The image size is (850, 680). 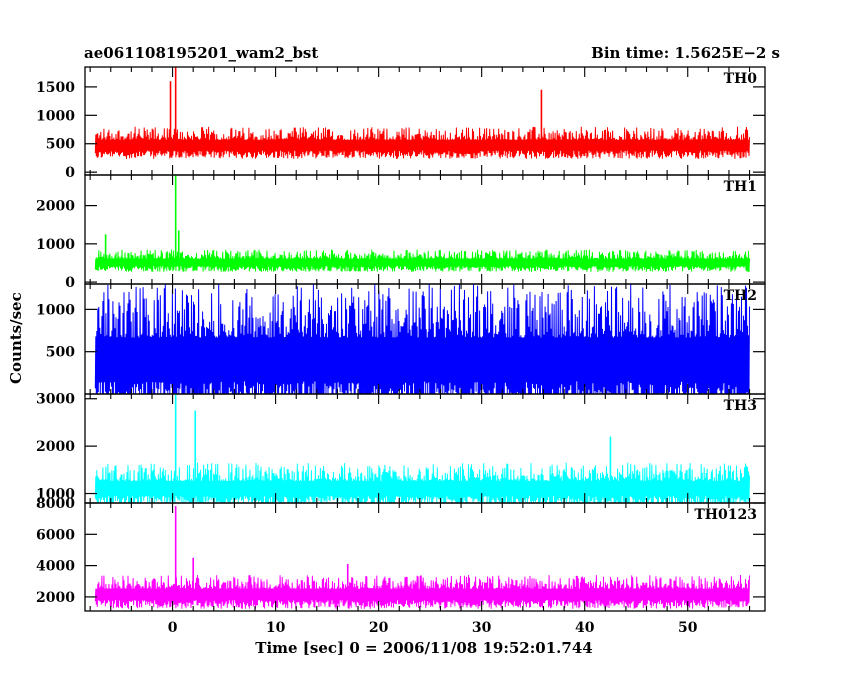 I want to click on y-tick-label-th2: 1000, so click(x=55, y=310).